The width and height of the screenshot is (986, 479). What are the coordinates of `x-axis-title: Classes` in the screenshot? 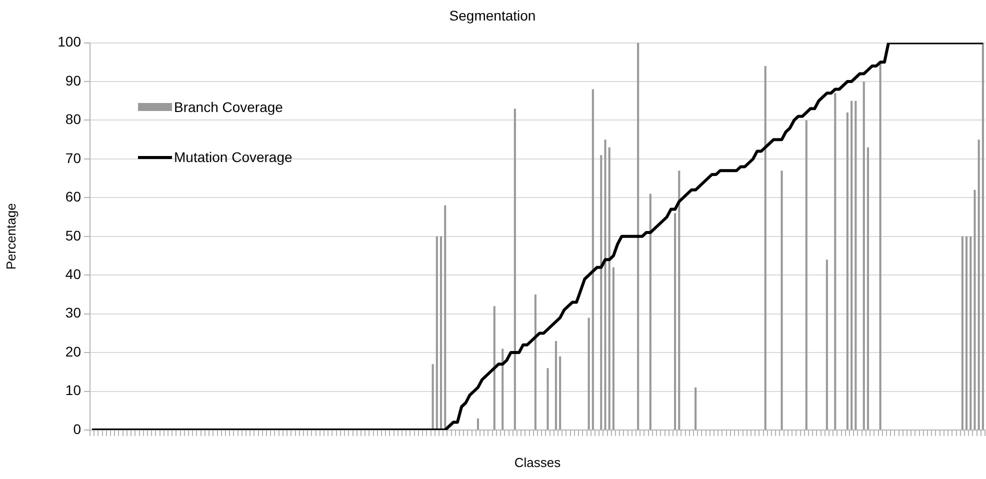 It's located at (538, 462).